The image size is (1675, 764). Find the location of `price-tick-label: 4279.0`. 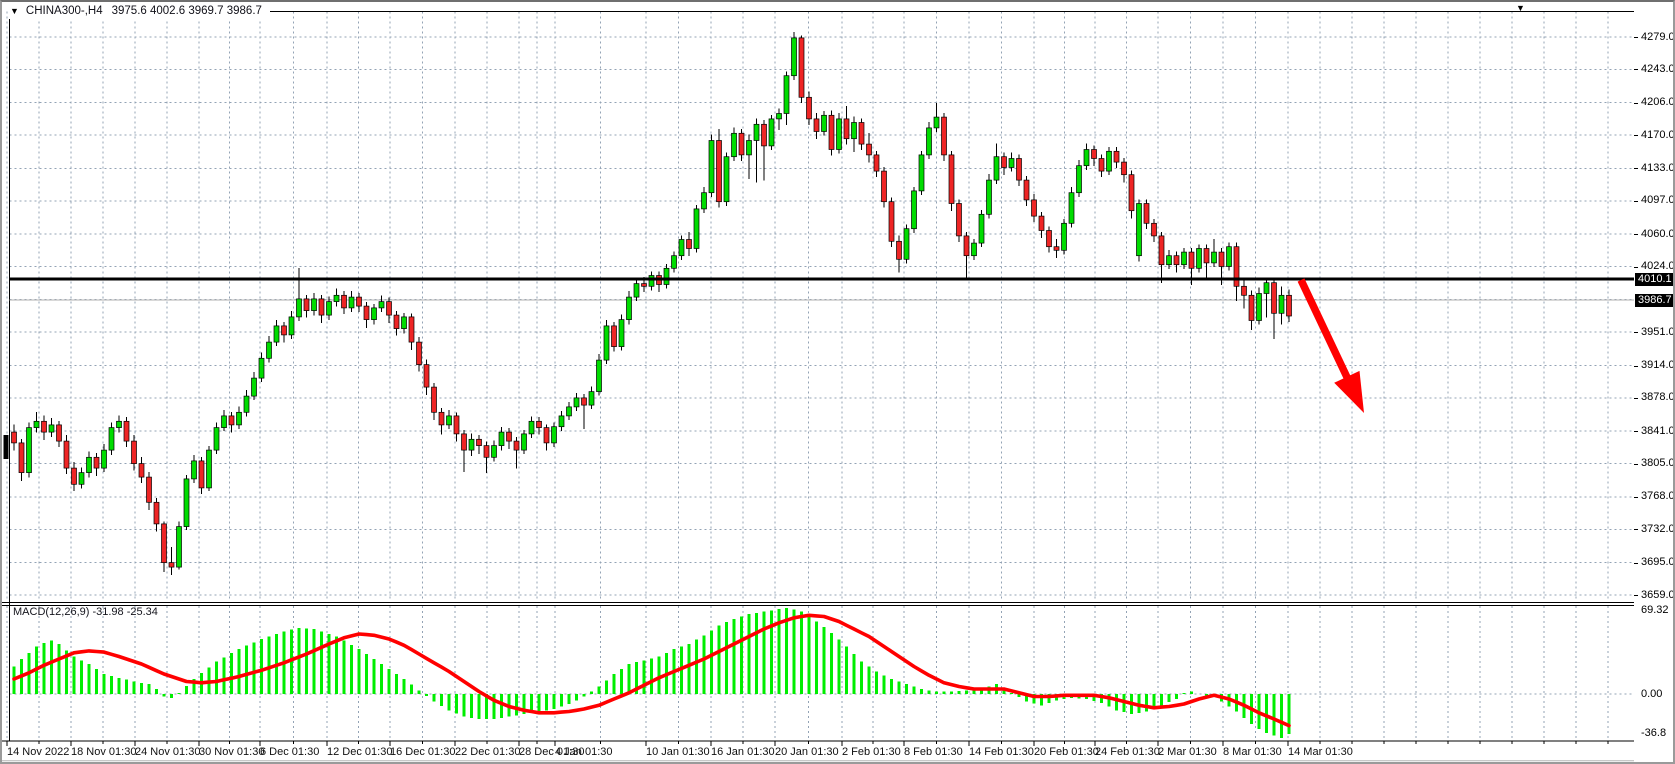

price-tick-label: 4279.0 is located at coordinates (1658, 37).